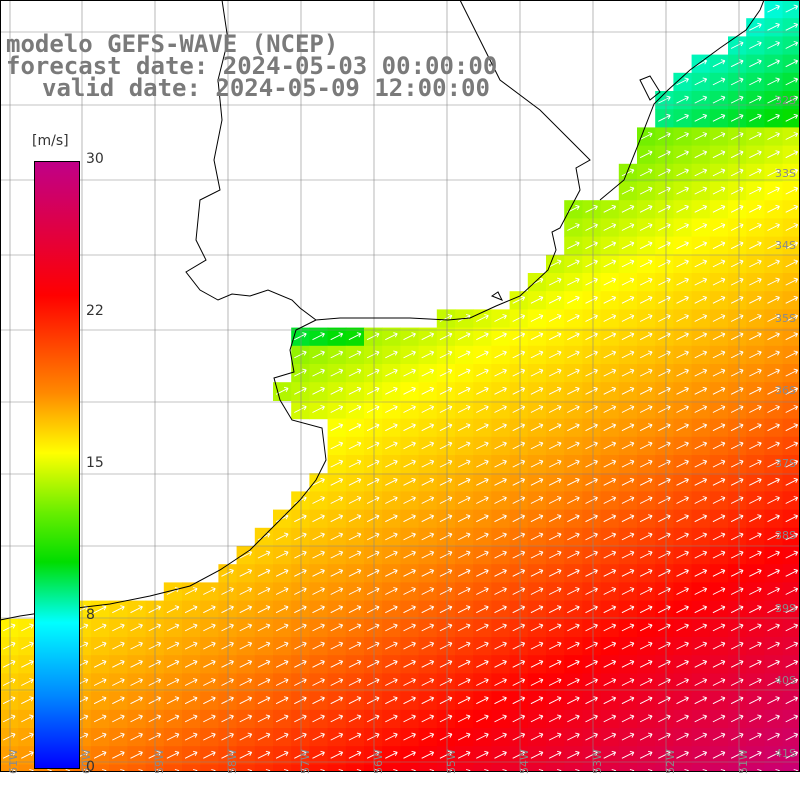 The width and height of the screenshot is (800, 800). Describe the element at coordinates (785, 390) in the screenshot. I see `lat-label: 36S` at that location.